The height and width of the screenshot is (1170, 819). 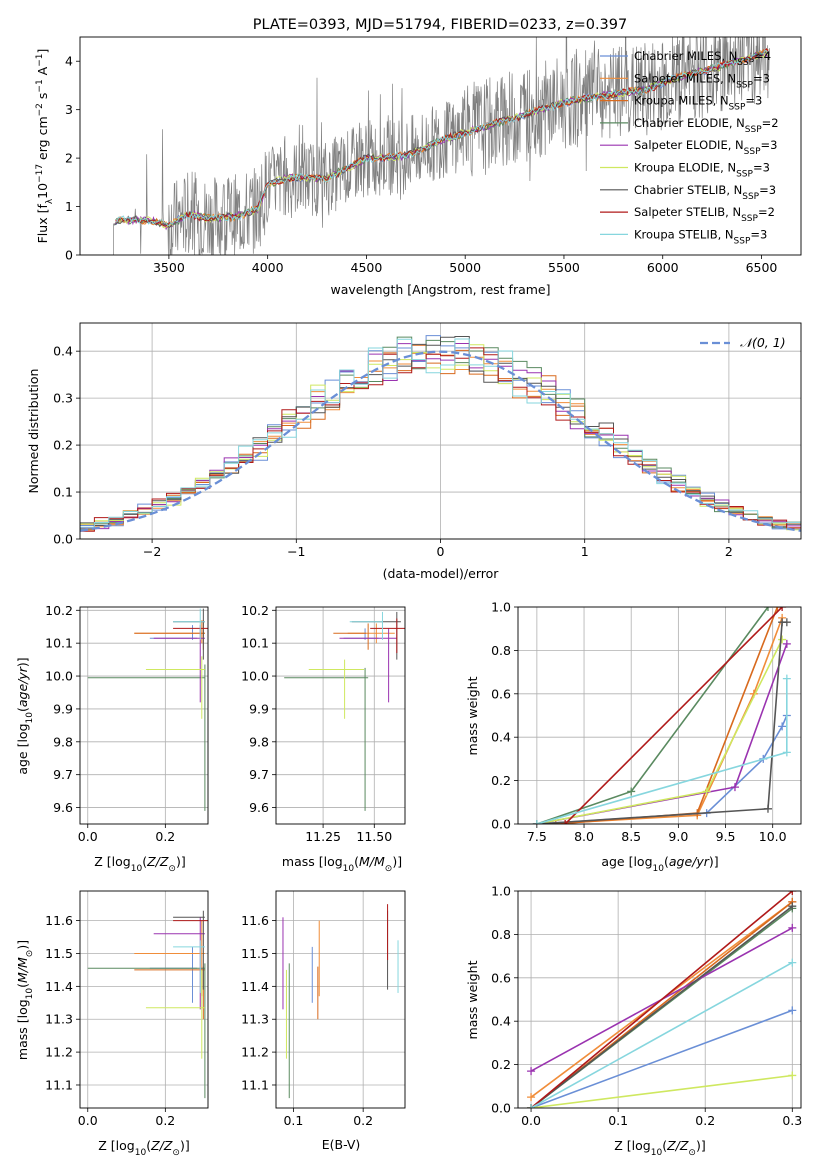 What do you see at coordinates (59, 676) in the screenshot?
I see `age-z-ytick-label: 10.0` at bounding box center [59, 676].